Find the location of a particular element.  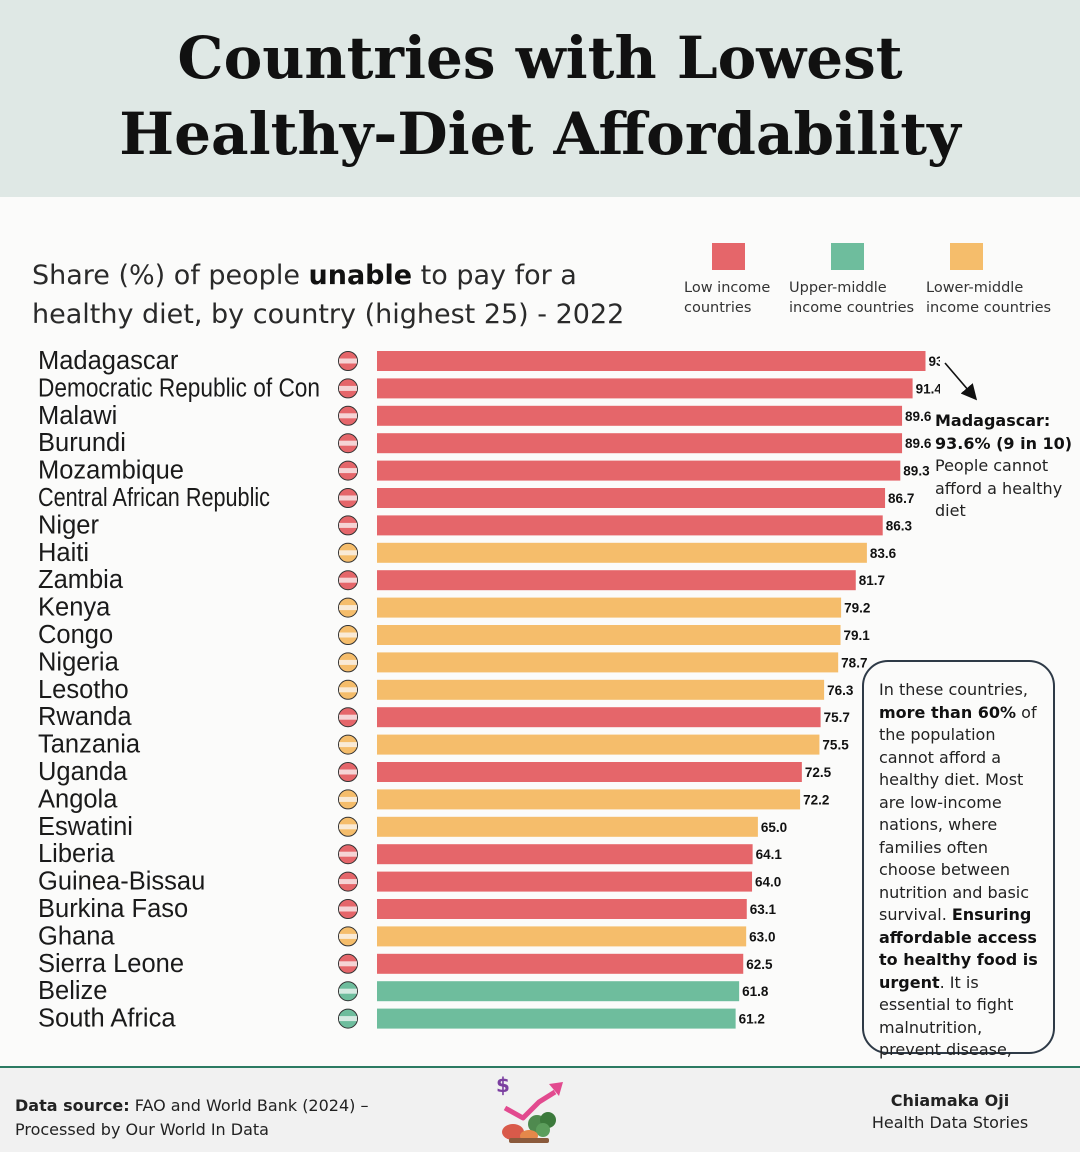

country-label: Angola is located at coordinates (78, 799).